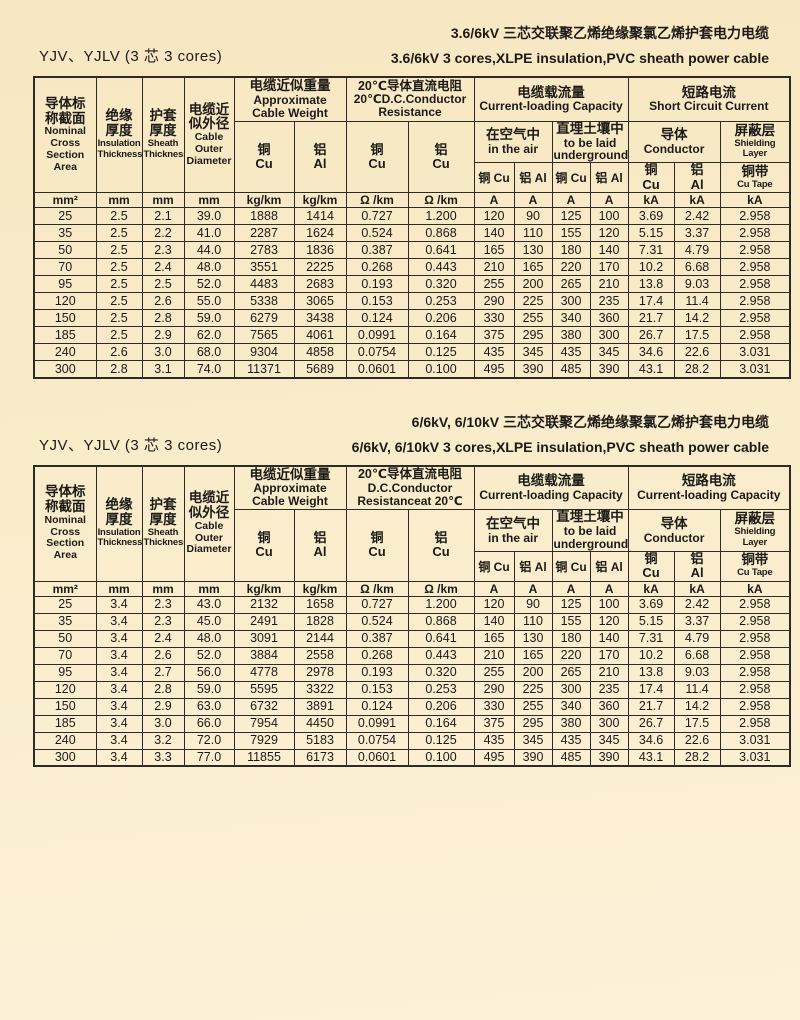 The image size is (800, 1020). I want to click on group-header-short-circuit: 短路电流 Current-loading Capacity, so click(709, 488).